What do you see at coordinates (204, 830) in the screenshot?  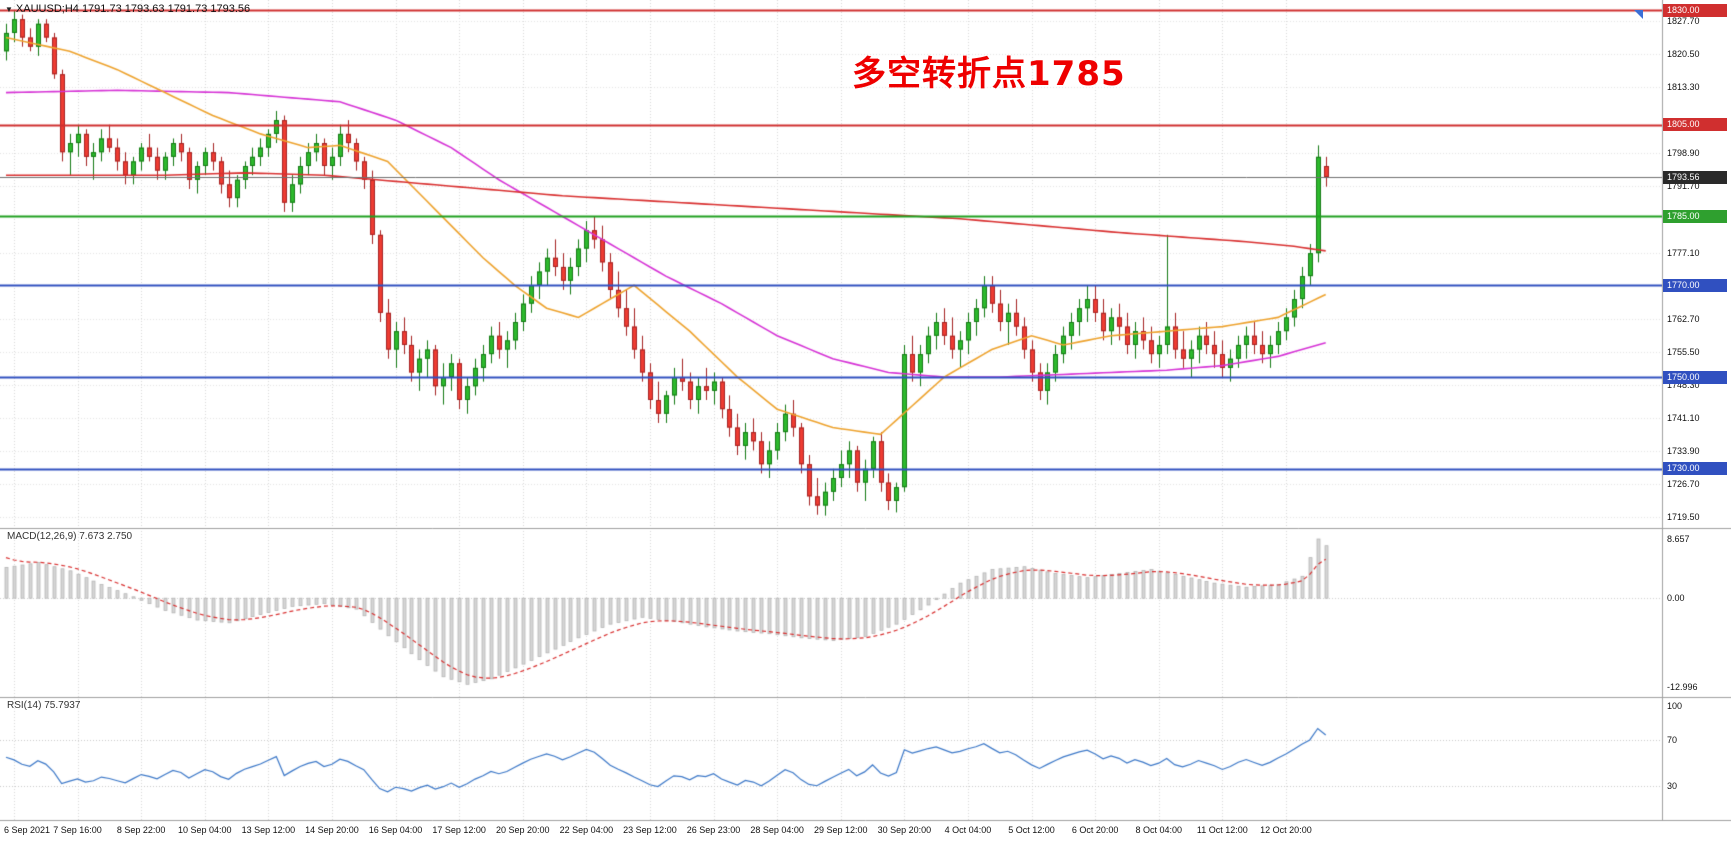 I see `time-axis-label: 10 Sep 04:00` at bounding box center [204, 830].